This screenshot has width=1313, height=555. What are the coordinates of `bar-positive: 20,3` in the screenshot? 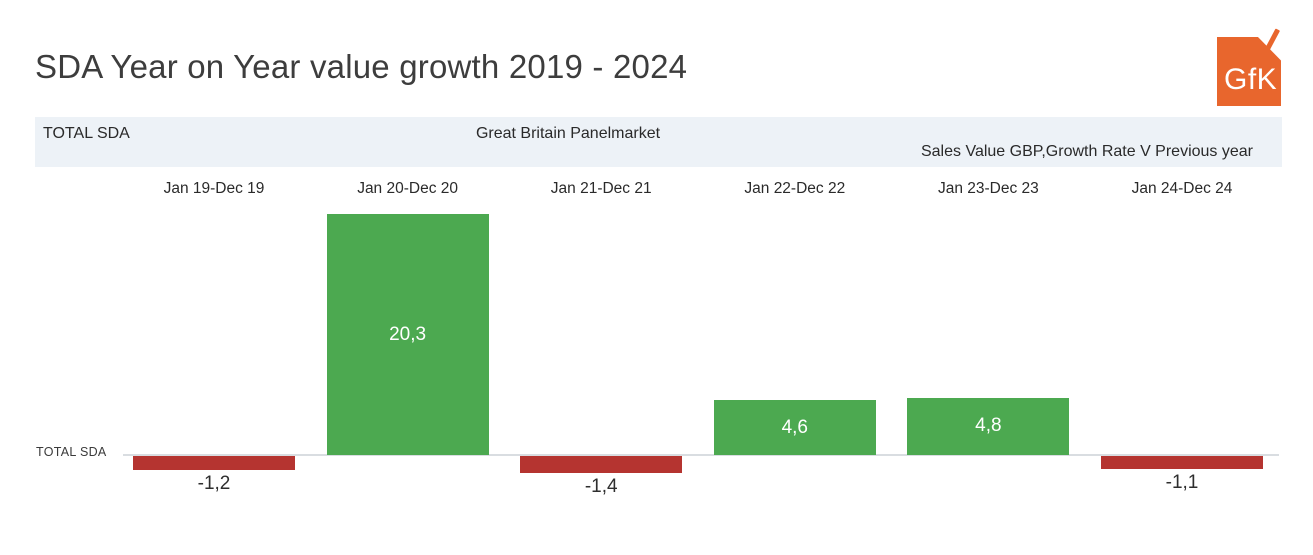 It's located at (407, 334).